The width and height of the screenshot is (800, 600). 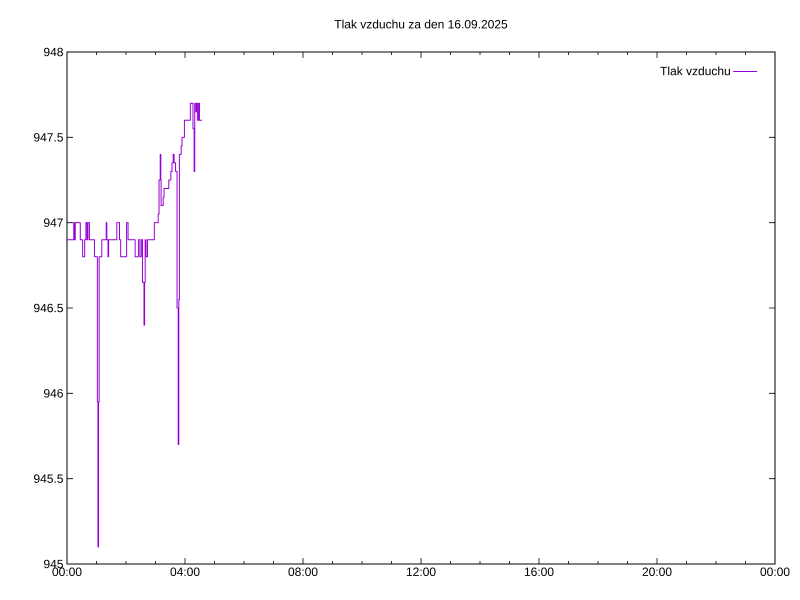 I want to click on legend-label: Tlak vzduchu, so click(x=695, y=71).